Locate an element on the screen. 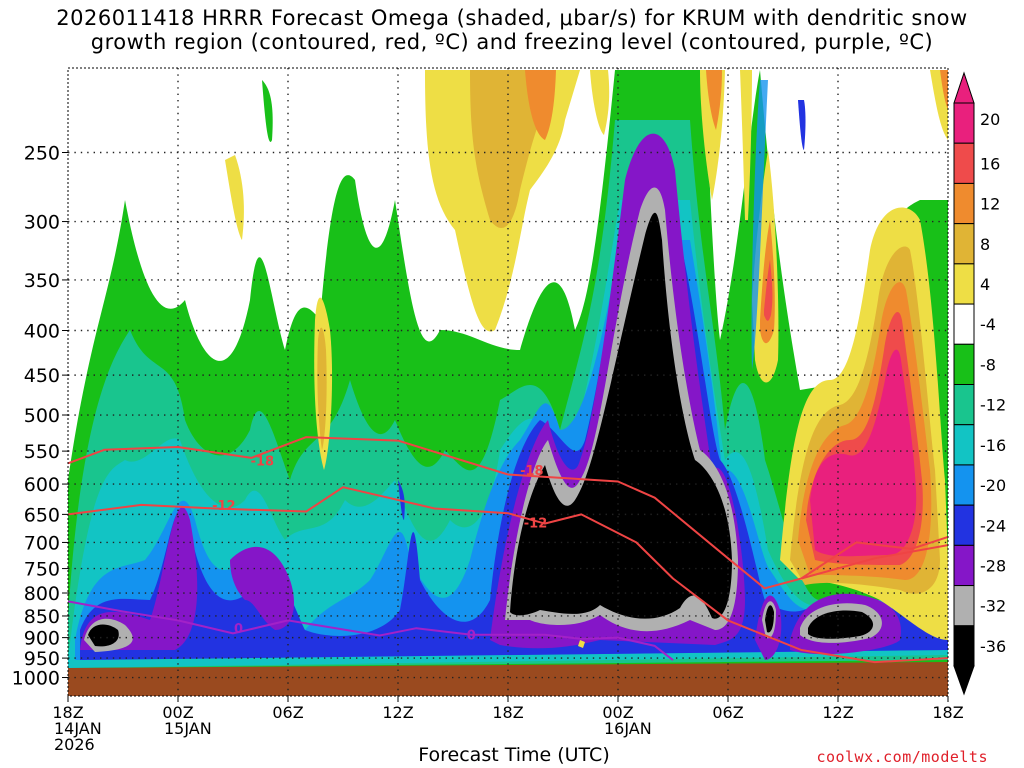 This screenshot has width=1024, height=768. colorbar-top-arrow is located at coordinates (964, 87).